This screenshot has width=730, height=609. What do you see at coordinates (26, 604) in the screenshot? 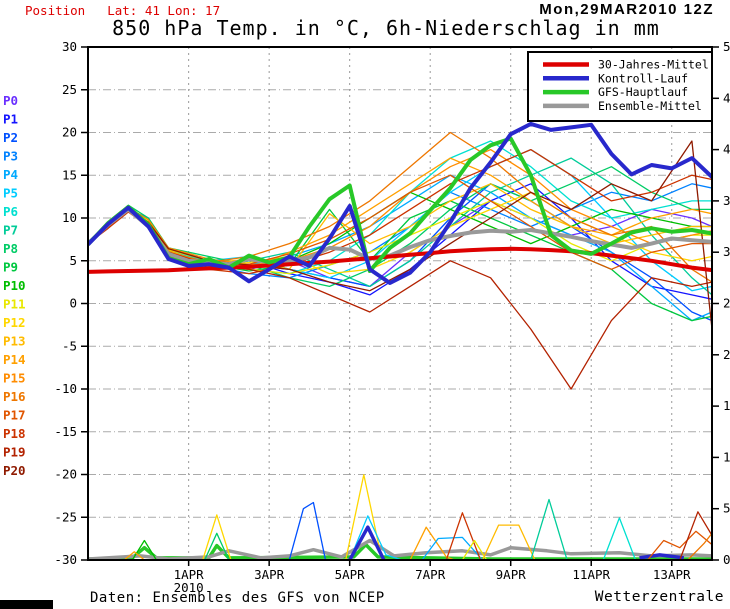
I see `watermark-bar` at bounding box center [26, 604].